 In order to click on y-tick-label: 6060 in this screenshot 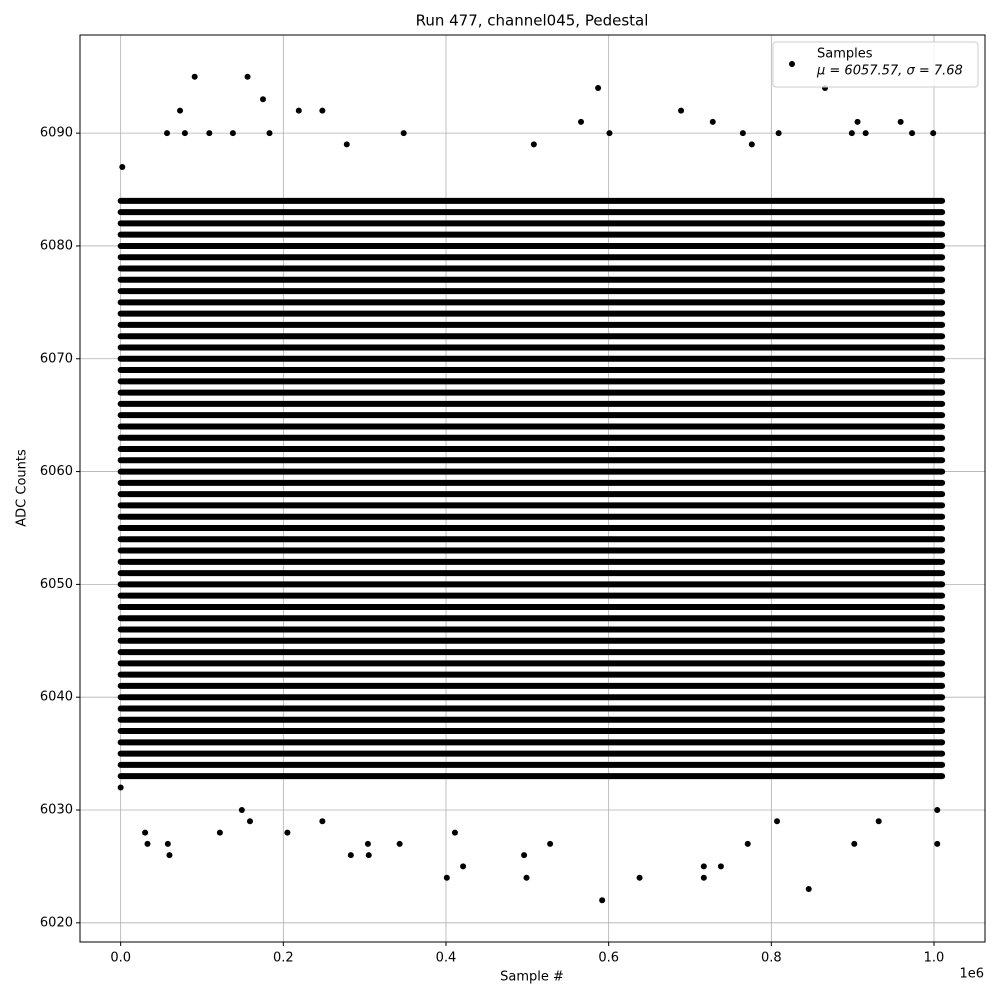, I will do `click(56, 471)`.